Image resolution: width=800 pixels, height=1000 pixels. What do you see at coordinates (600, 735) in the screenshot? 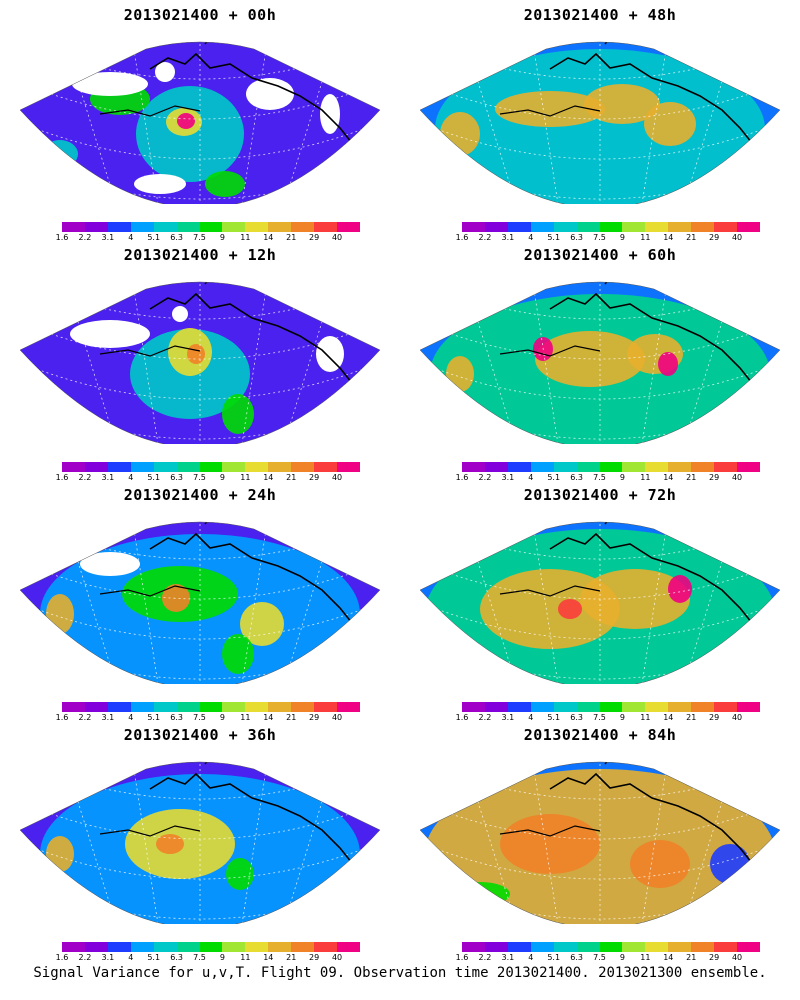
I see `panel-title: 2013021400 + 84h` at bounding box center [600, 735].